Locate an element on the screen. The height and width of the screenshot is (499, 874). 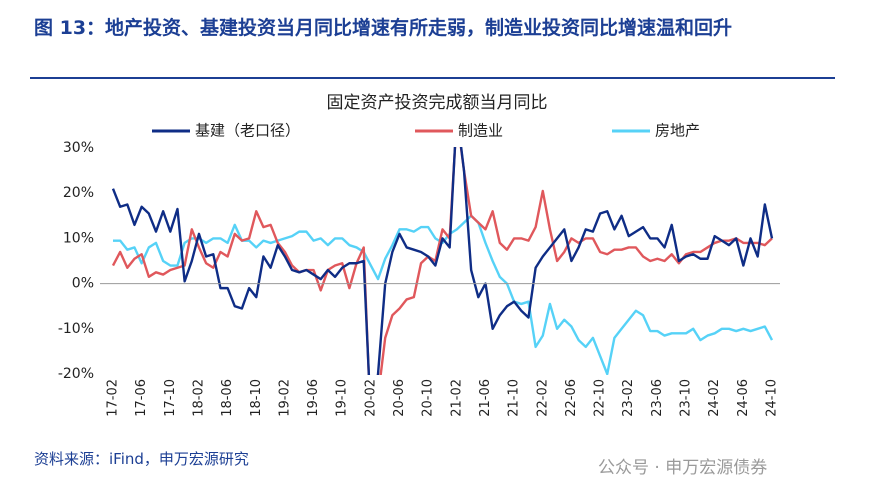
x-tick-label: 20-06 is located at coordinates (399, 398).